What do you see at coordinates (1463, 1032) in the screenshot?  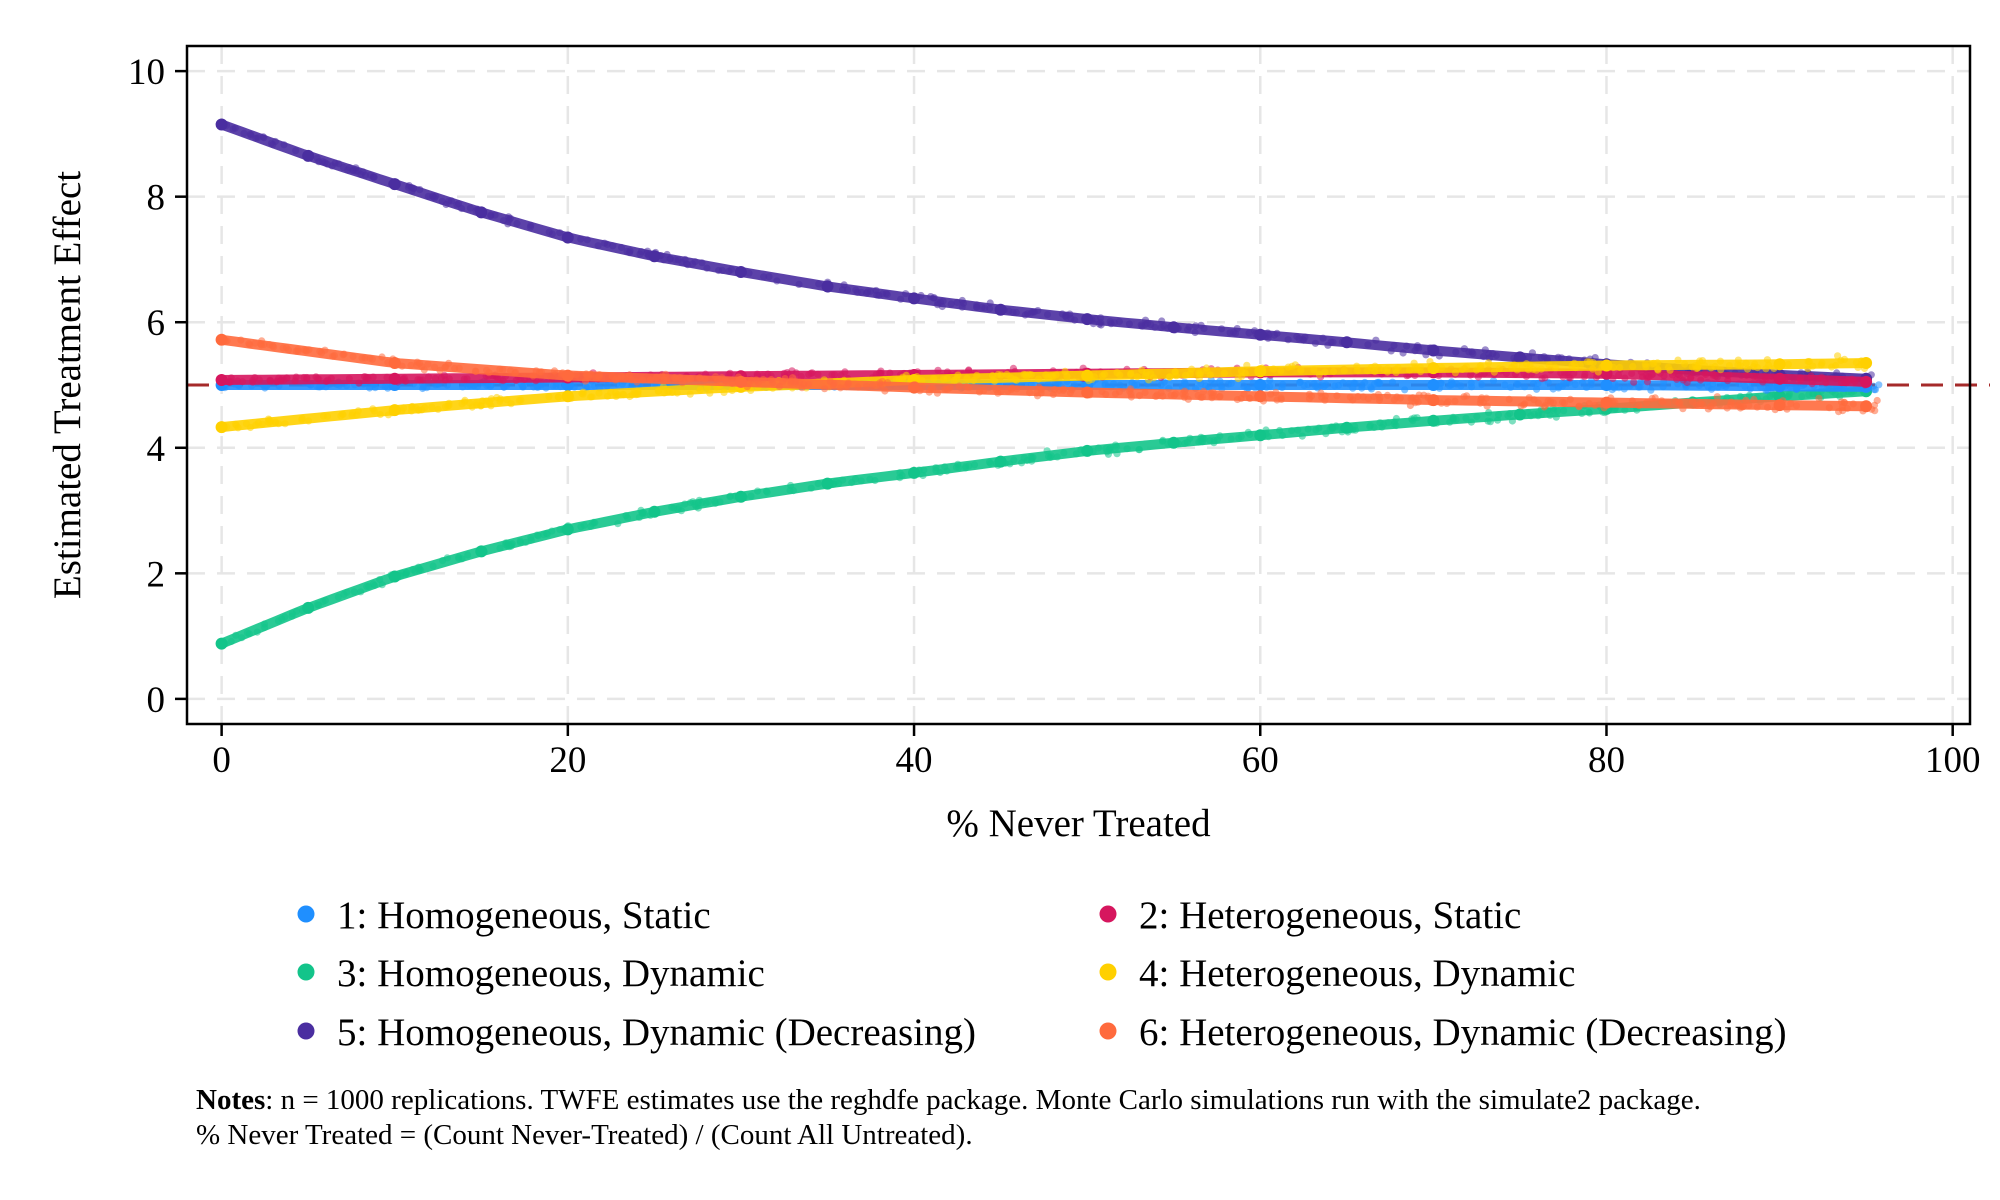 I see `legend-label-6: 6: Heterogeneous, Dynamic (Decreasing)` at bounding box center [1463, 1032].